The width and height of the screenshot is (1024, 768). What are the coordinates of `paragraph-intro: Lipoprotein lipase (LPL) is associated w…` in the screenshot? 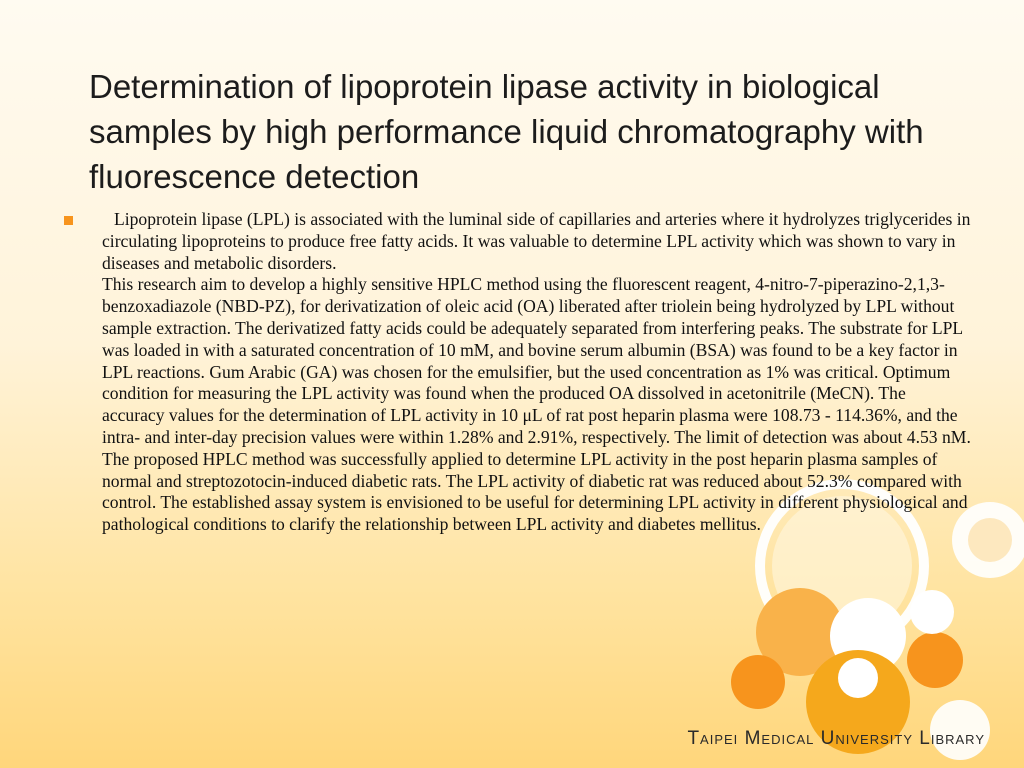 It's located at (536, 241).